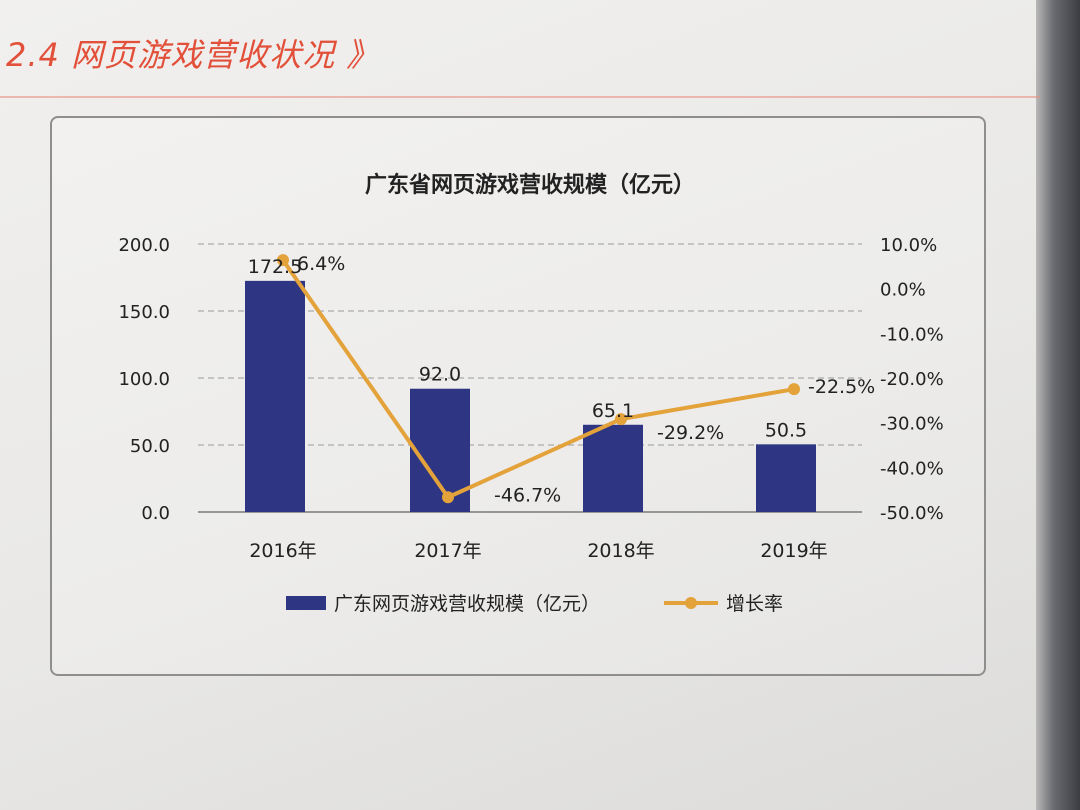 This screenshot has width=1080, height=810. I want to click on x-tick-label: 2018年, so click(620, 551).